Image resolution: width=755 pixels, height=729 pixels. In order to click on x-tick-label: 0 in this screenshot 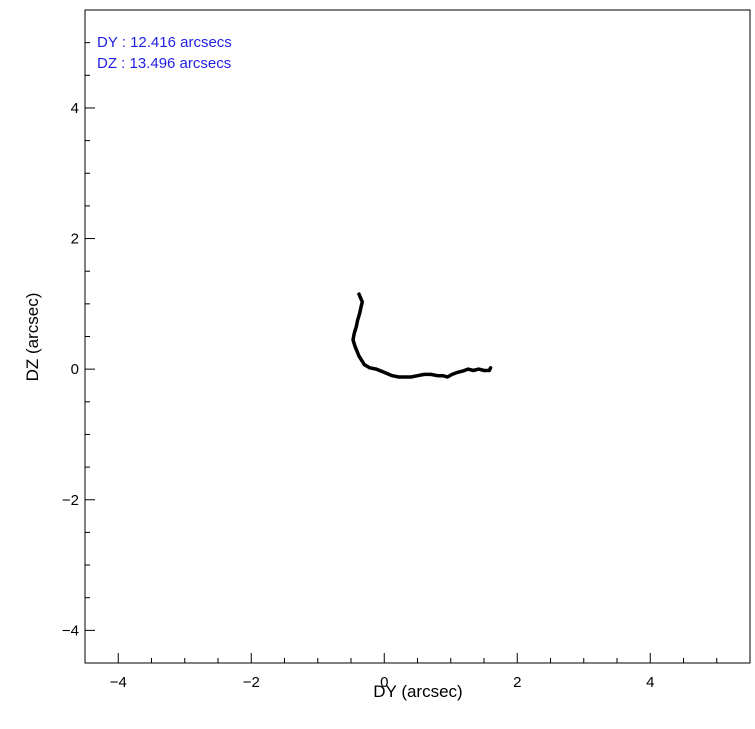, I will do `click(384, 682)`.